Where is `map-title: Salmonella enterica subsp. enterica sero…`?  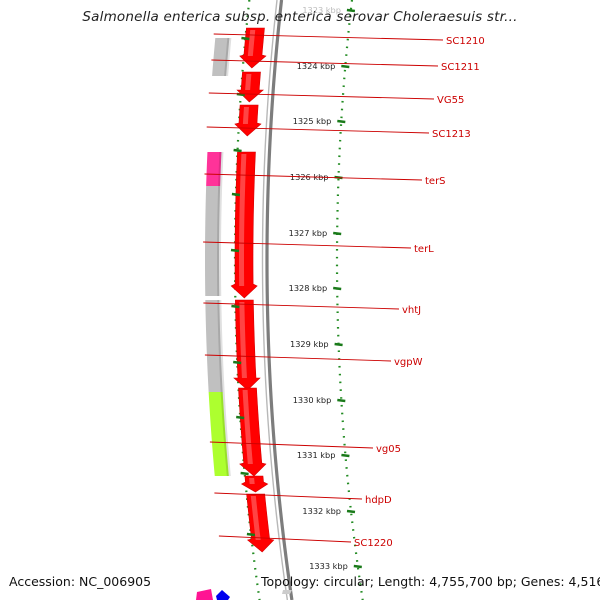
map-title: Salmonella enterica subsp. enterica sero… is located at coordinates (300, 17).